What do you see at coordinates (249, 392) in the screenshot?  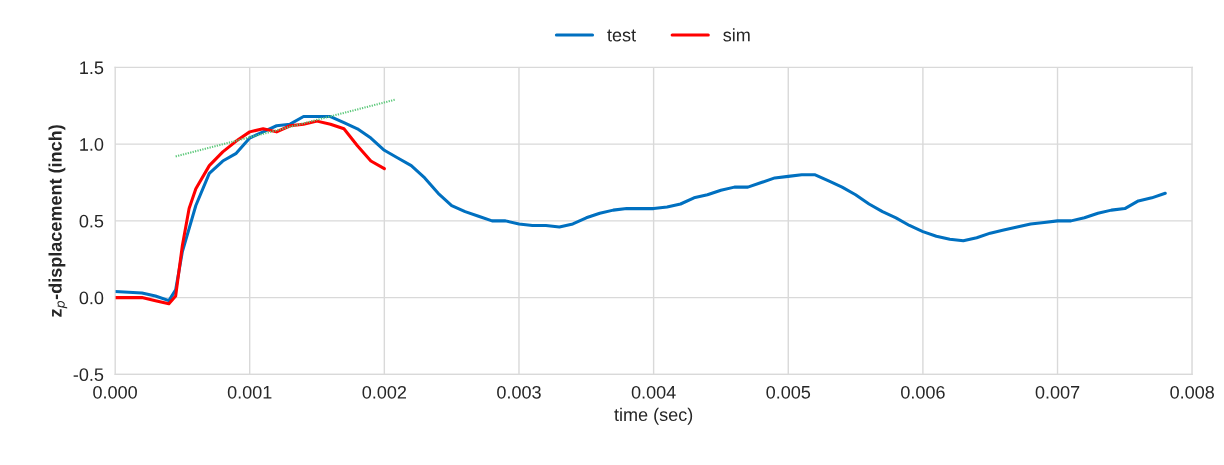 I see `x-tick-label: 0.001` at bounding box center [249, 392].